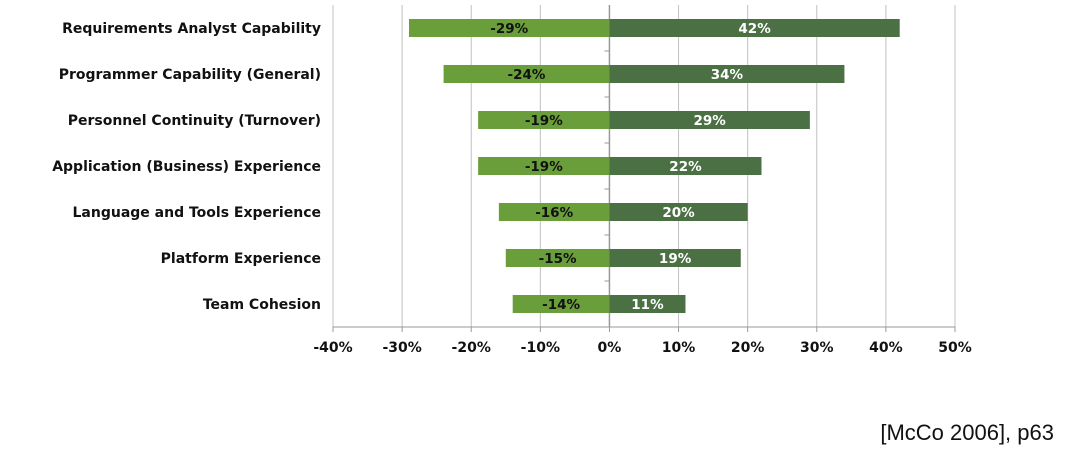 The height and width of the screenshot is (449, 1066). What do you see at coordinates (817, 348) in the screenshot?
I see `x-tick-label: 30%` at bounding box center [817, 348].